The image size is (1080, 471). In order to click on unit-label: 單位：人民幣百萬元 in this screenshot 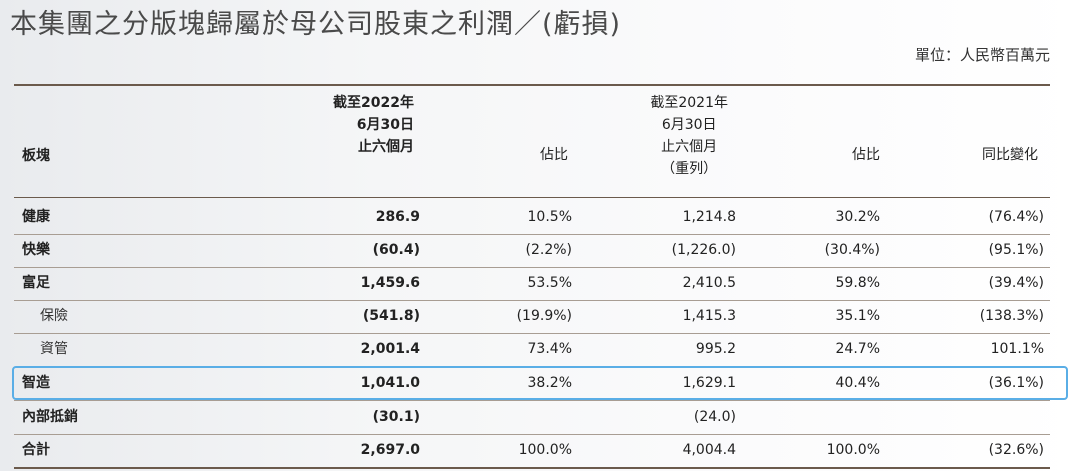, I will do `click(982, 55)`.